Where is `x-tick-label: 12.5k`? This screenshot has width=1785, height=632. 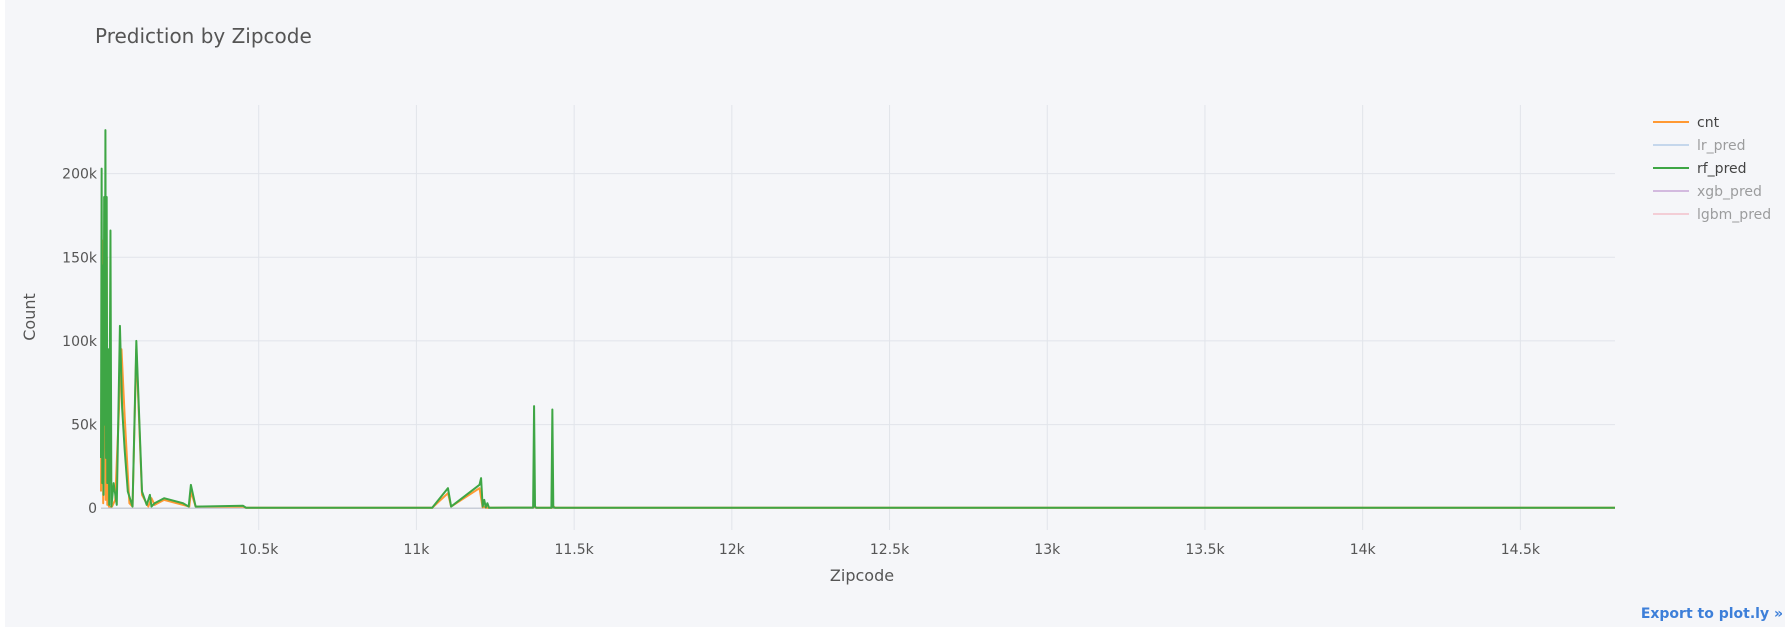
x-tick-label: 12.5k is located at coordinates (890, 550).